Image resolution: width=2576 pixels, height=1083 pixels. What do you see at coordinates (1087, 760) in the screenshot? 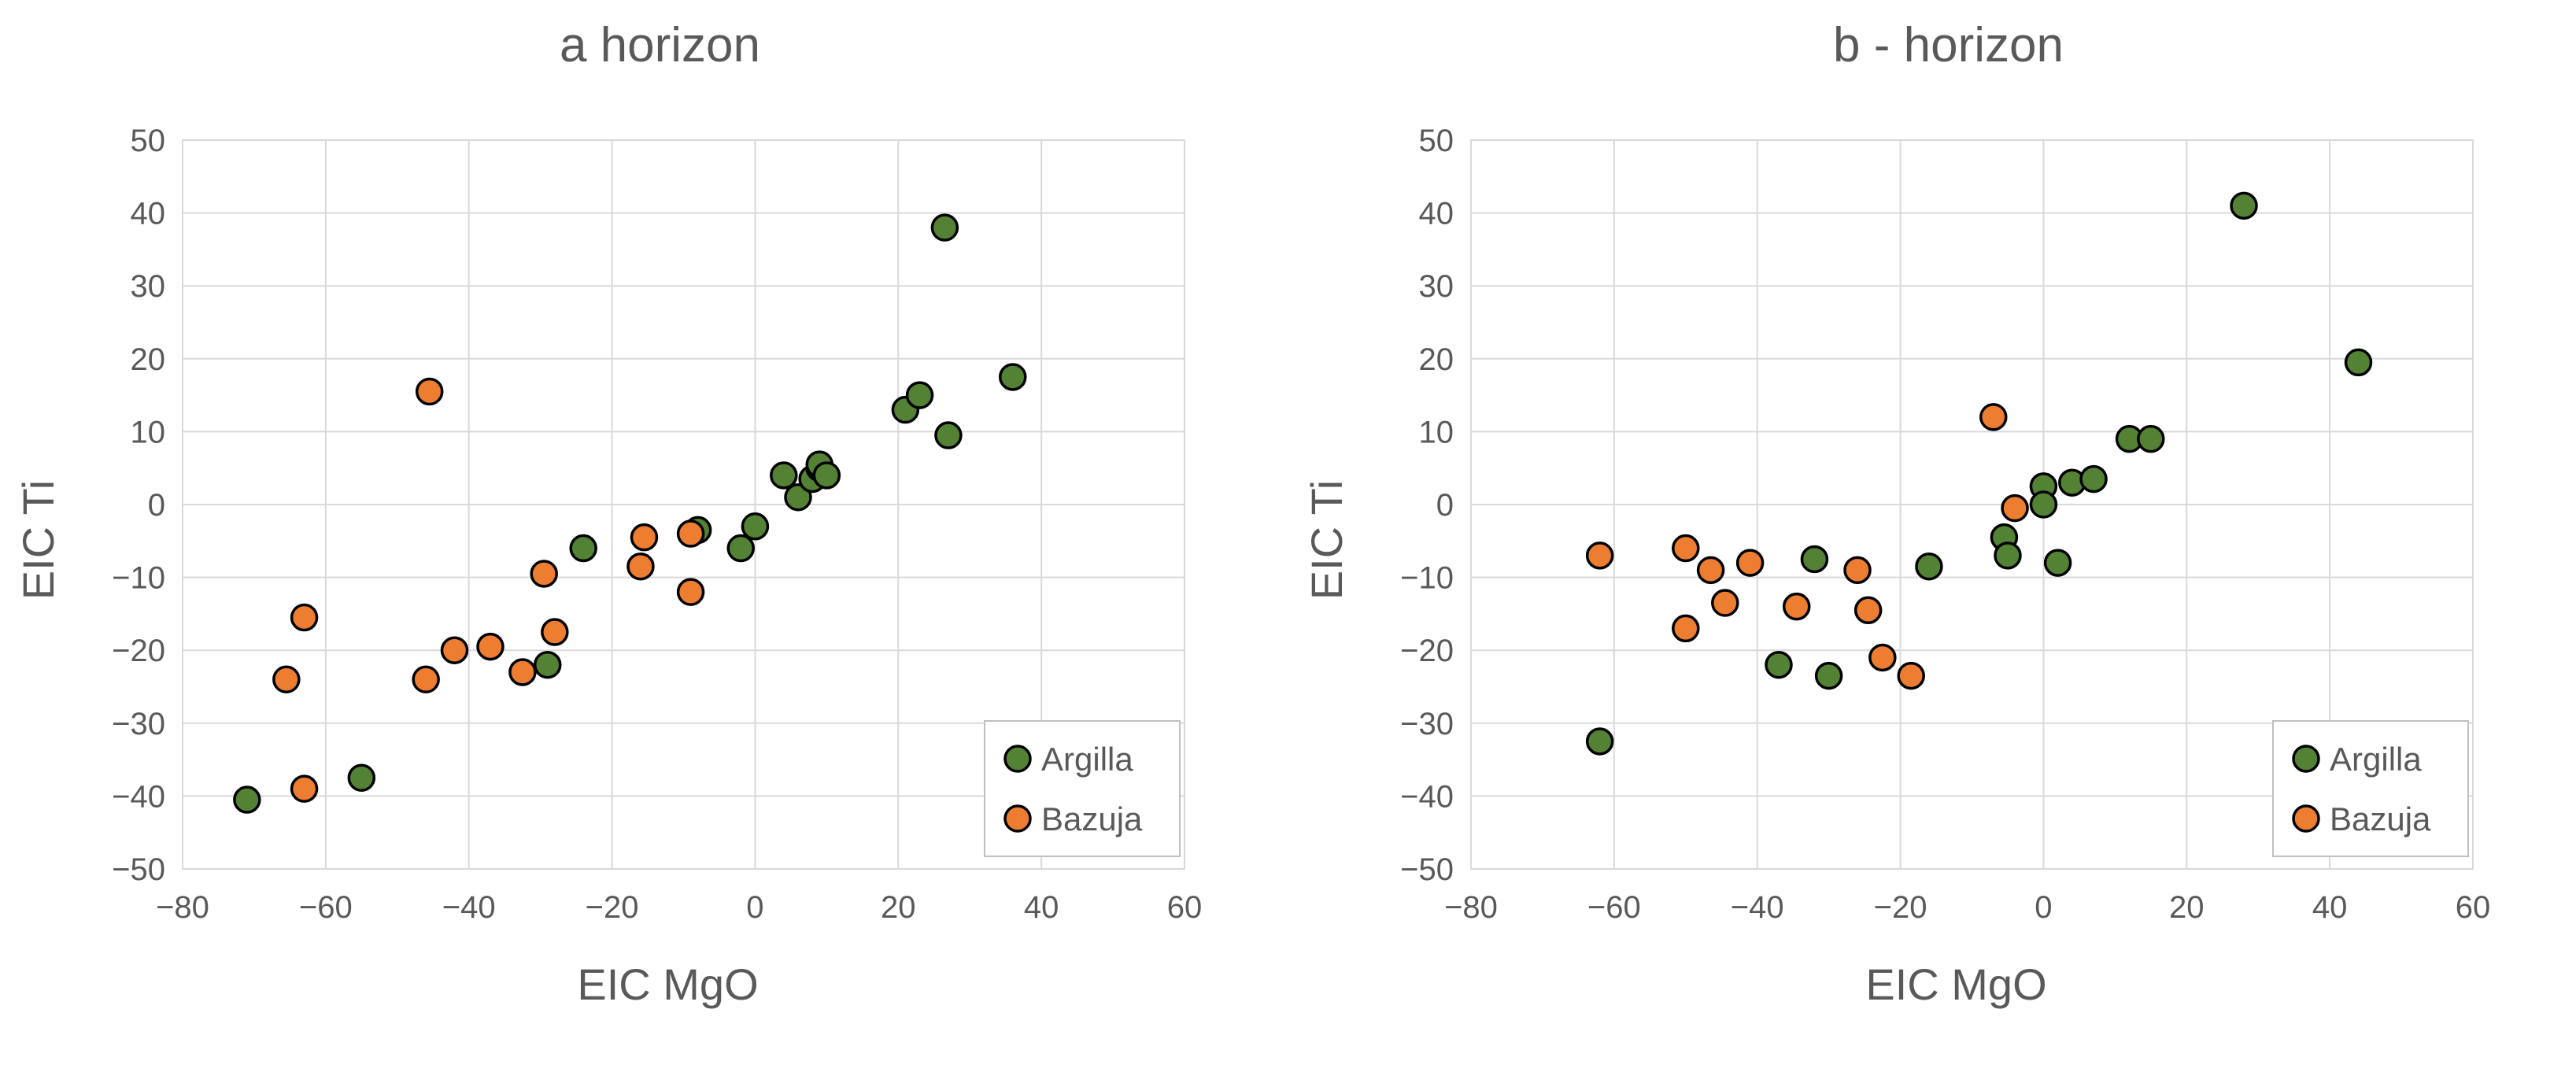
I see `chart-0-legend-label-argilla: Argilla` at bounding box center [1087, 760].